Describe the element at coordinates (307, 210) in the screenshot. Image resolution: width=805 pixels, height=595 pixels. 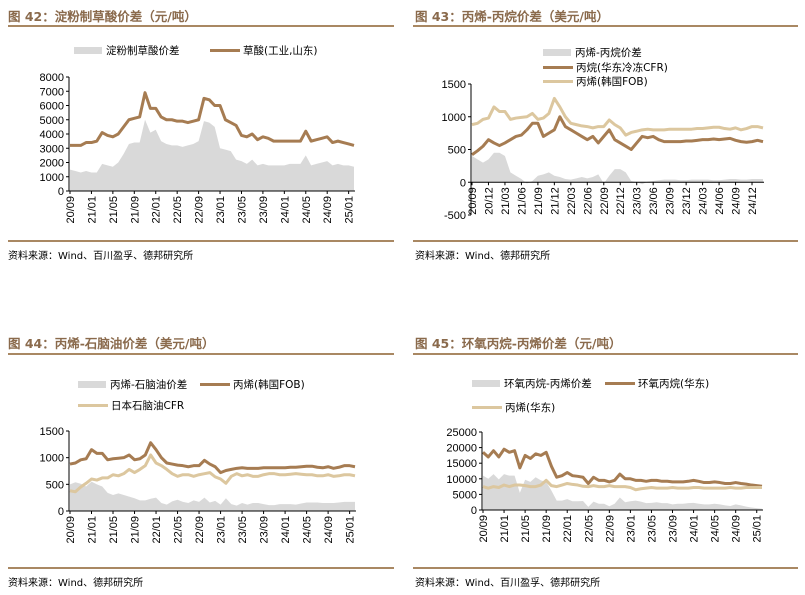
I see `chart-0-x-tick-label: 24/05` at that location.